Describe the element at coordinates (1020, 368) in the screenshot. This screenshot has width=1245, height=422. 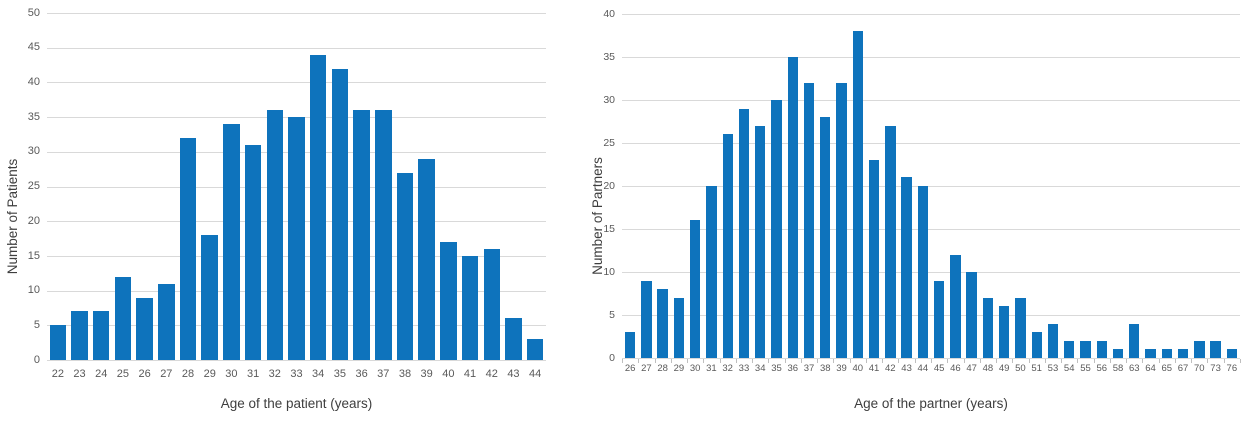
I see `x-tick-label: 50` at that location.